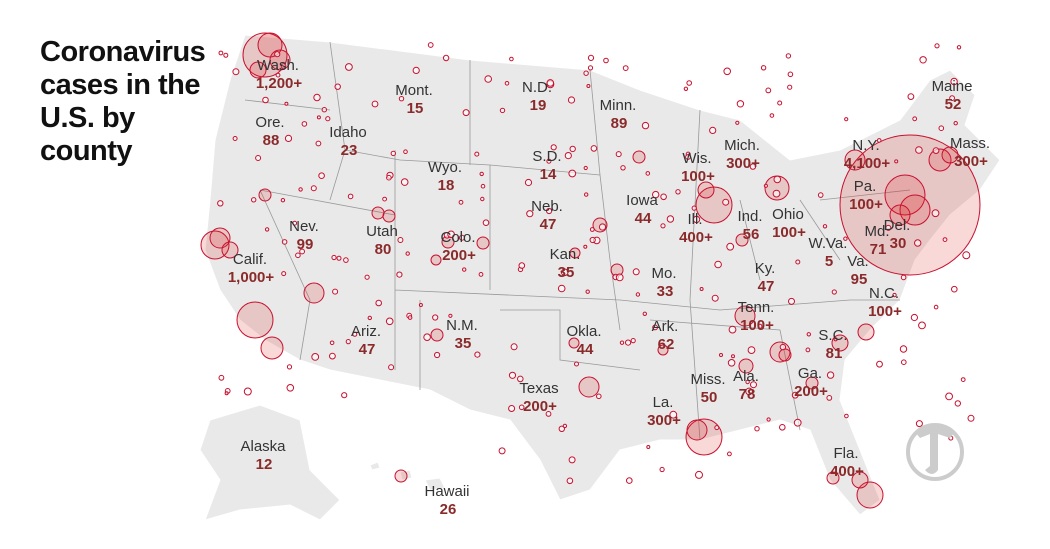 The image size is (1050, 549). Describe the element at coordinates (546, 156) in the screenshot. I see `state-name: S.D.` at that location.